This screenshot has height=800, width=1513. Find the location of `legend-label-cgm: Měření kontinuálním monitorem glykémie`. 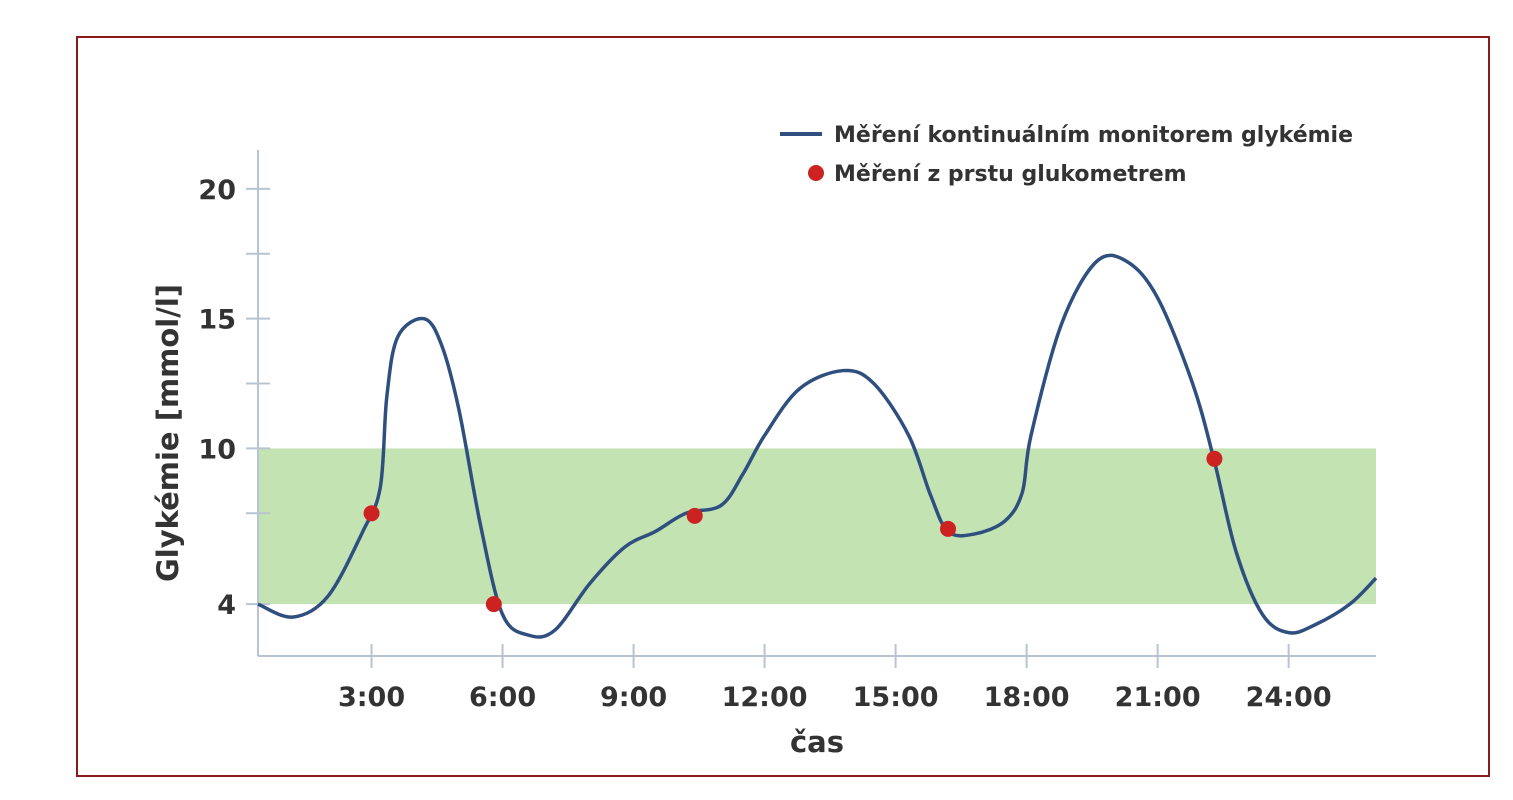

legend-label-cgm: Měření kontinuálním monitorem glykémie is located at coordinates (1093, 135).